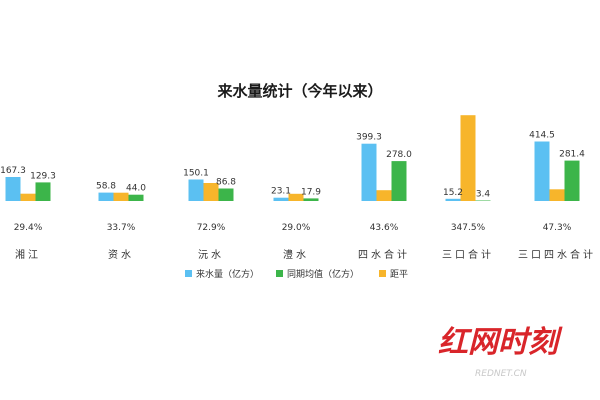 The image size is (600, 400). What do you see at coordinates (572, 155) in the screenshot?
I see `value-label-average: 281.4` at bounding box center [572, 155].